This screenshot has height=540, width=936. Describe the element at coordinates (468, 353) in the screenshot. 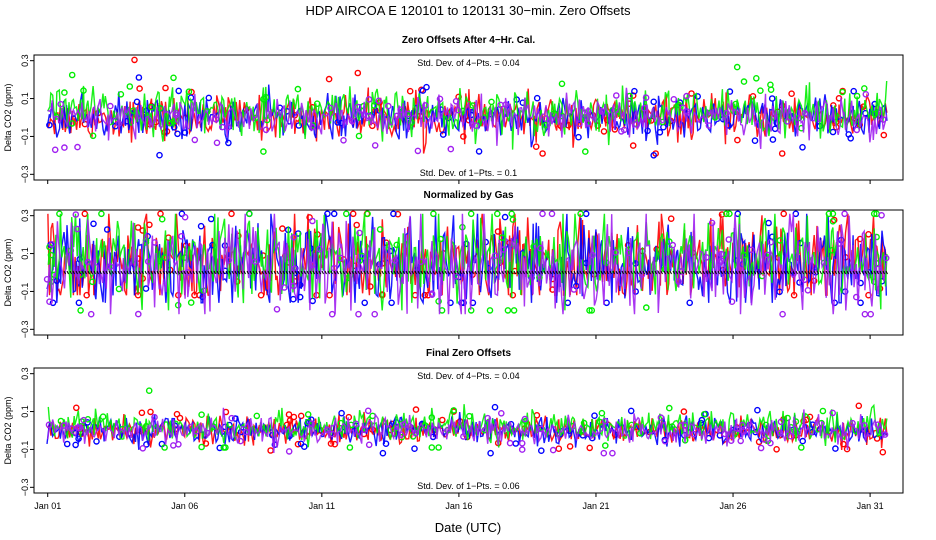

I see `panel-title: Final Zero Offsets` at that location.